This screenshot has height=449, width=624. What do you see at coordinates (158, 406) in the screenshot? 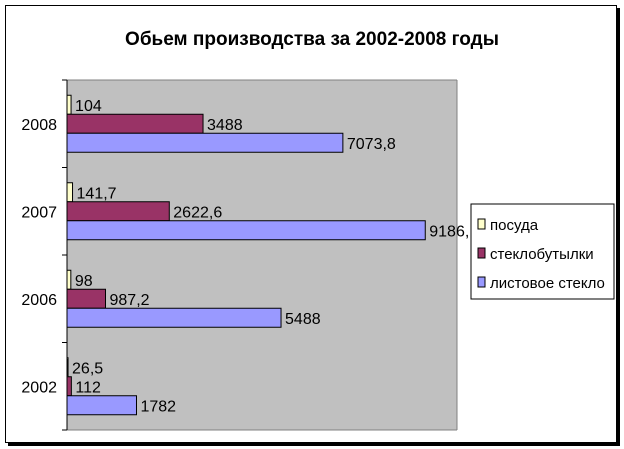
I see `data-label: 1782` at bounding box center [158, 406].